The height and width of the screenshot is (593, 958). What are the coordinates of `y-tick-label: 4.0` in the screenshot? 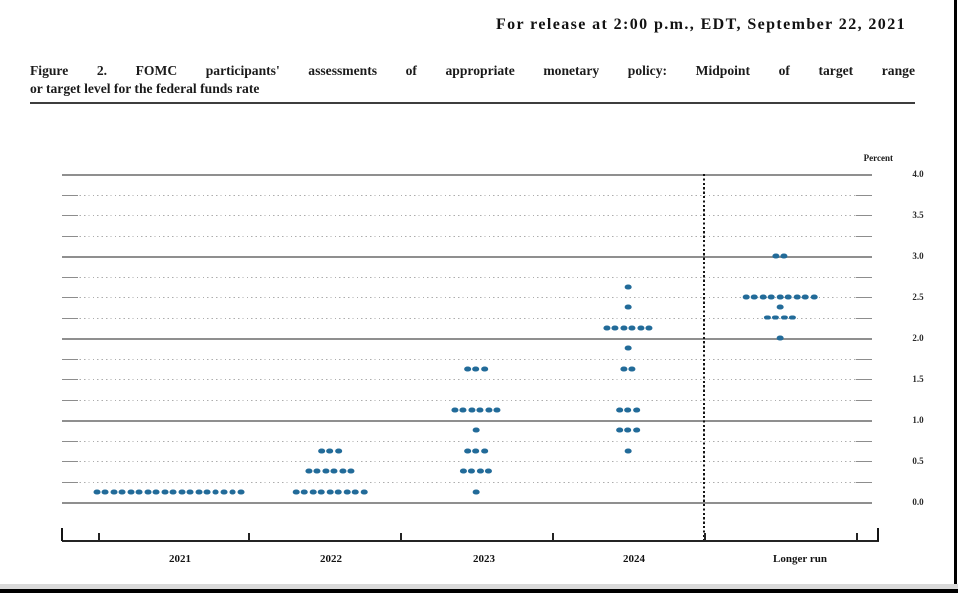 It's located at (918, 174).